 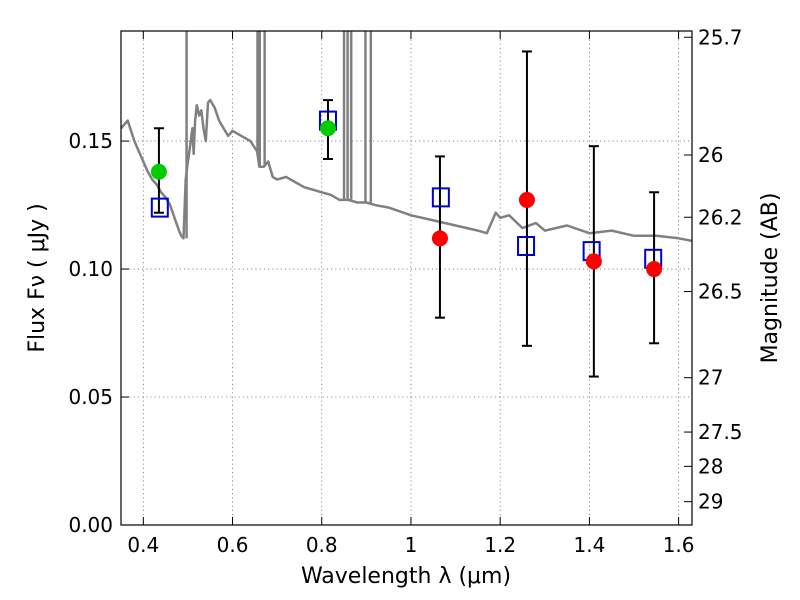 I want to click on x-tick-label: 0.4, so click(x=143, y=545).